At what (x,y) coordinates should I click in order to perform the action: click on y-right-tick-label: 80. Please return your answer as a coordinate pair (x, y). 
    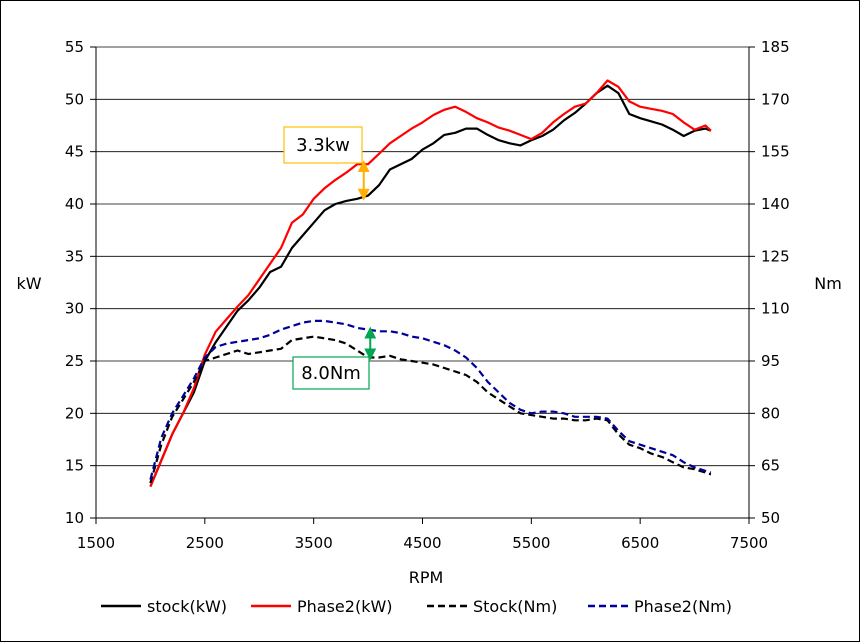
    Looking at the image, I should click on (770, 413).